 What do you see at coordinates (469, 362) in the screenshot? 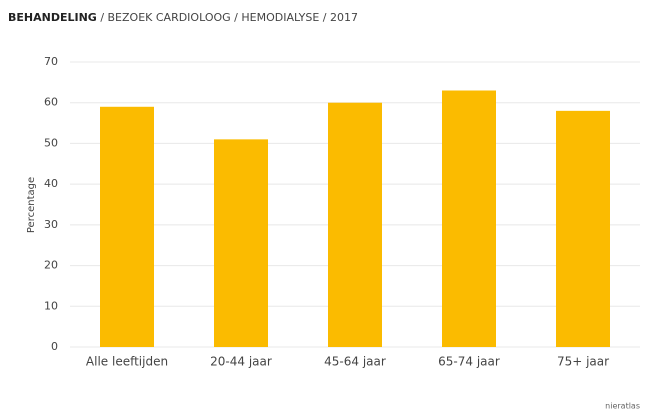
I see `x-tick-label: 65-74 jaar` at bounding box center [469, 362].